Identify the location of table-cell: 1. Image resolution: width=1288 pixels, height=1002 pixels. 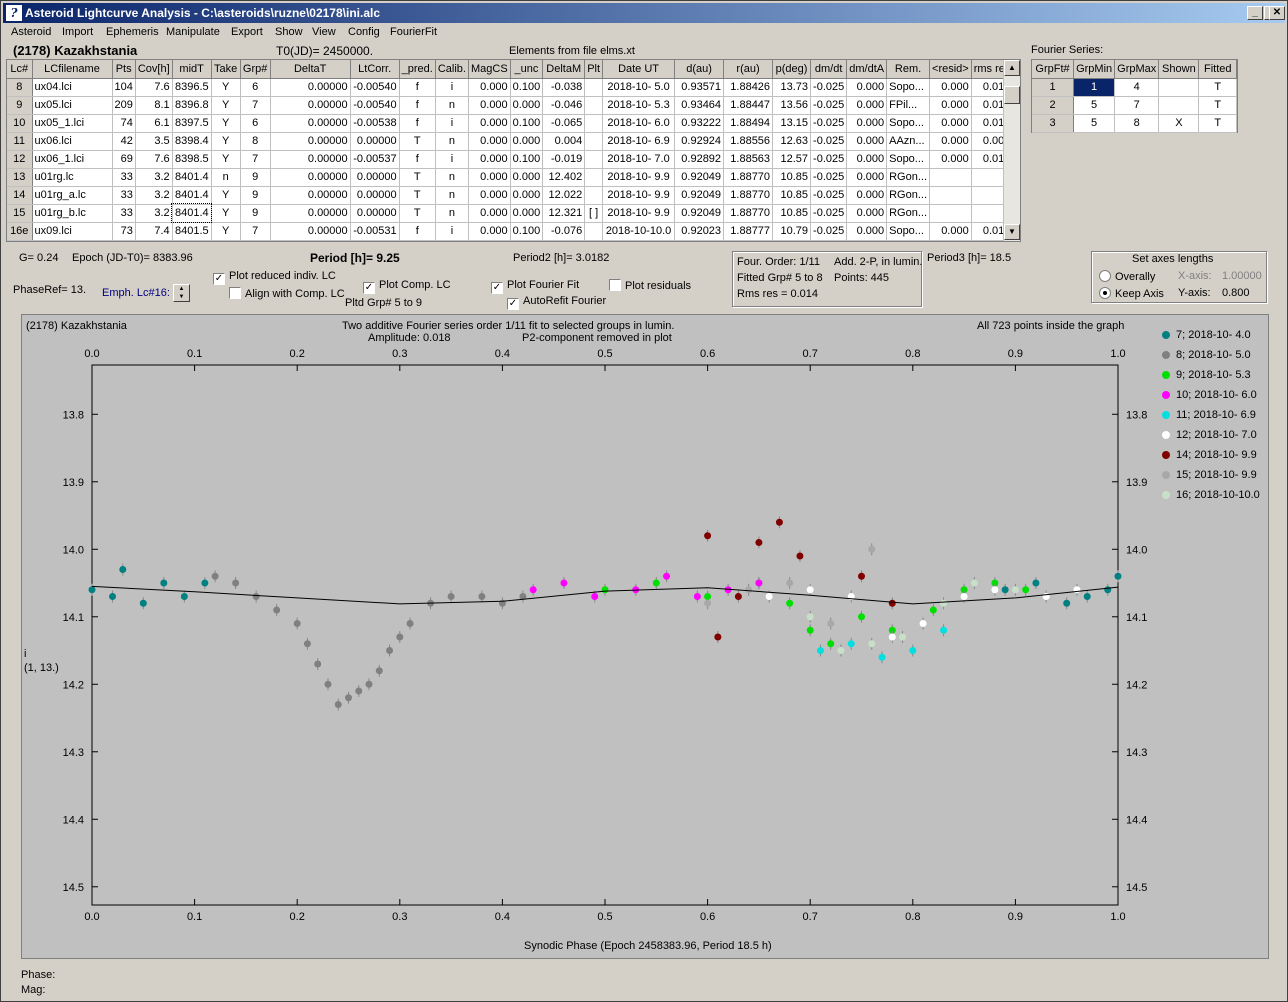
(1094, 87).